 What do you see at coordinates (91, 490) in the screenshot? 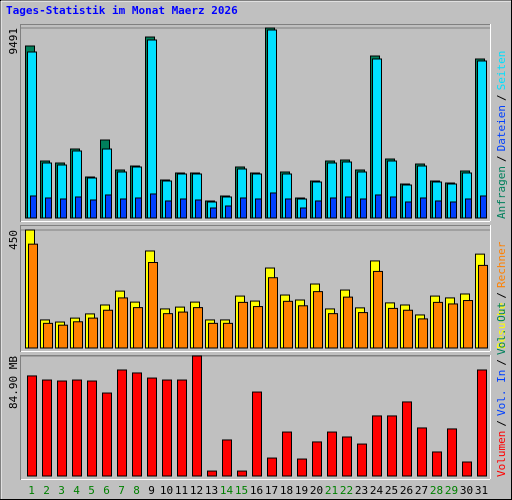
I see `x-tick-label: 5` at bounding box center [91, 490].